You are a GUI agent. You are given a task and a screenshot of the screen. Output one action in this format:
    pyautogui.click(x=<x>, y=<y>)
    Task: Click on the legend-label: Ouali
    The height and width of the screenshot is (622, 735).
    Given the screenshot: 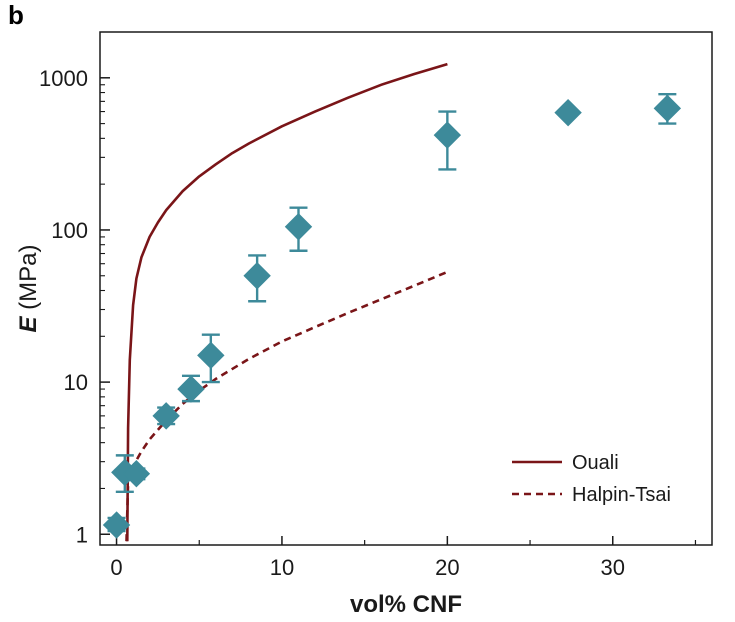 What is the action you would take?
    pyautogui.click(x=595, y=463)
    